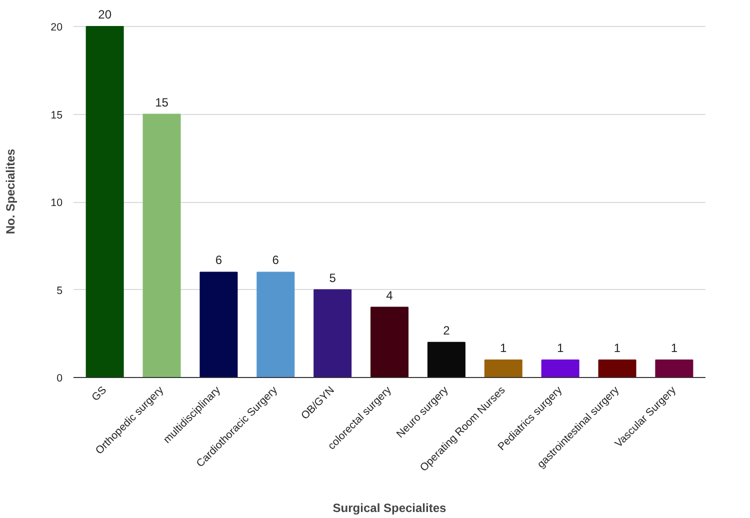 The height and width of the screenshot is (518, 750). Describe the element at coordinates (162, 102) in the screenshot. I see `data-label: 15` at that location.